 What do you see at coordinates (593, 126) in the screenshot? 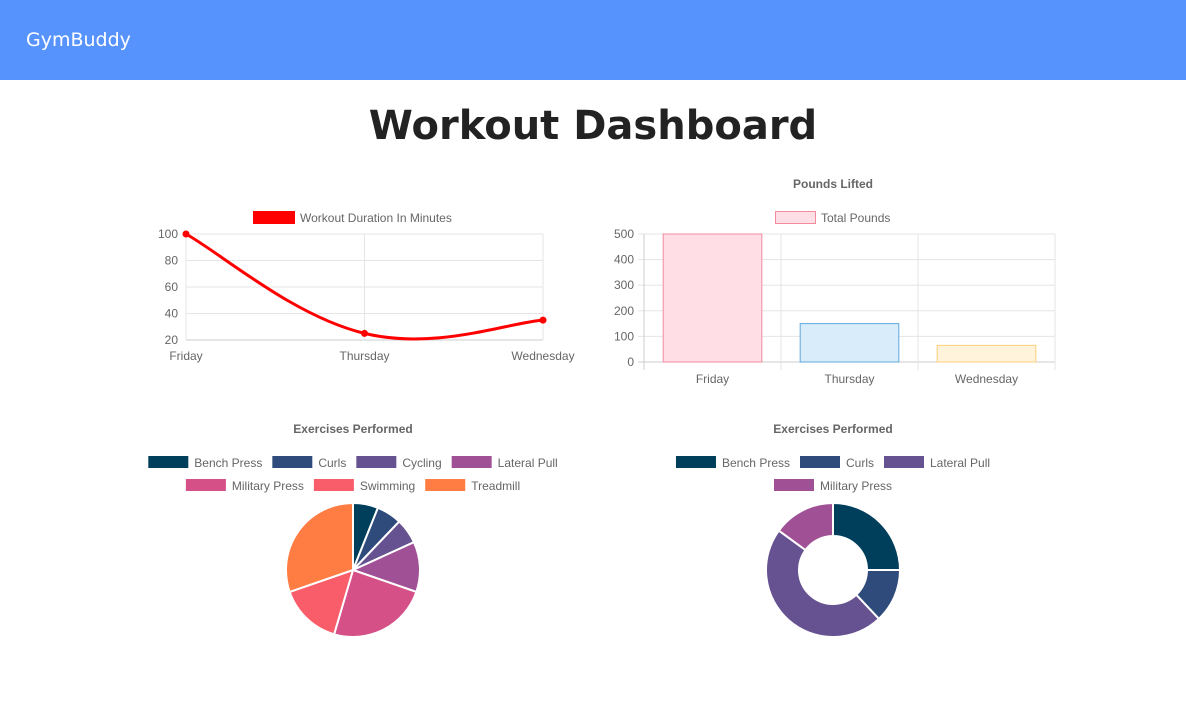
I see `page-title: Workout Dashboard` at bounding box center [593, 126].